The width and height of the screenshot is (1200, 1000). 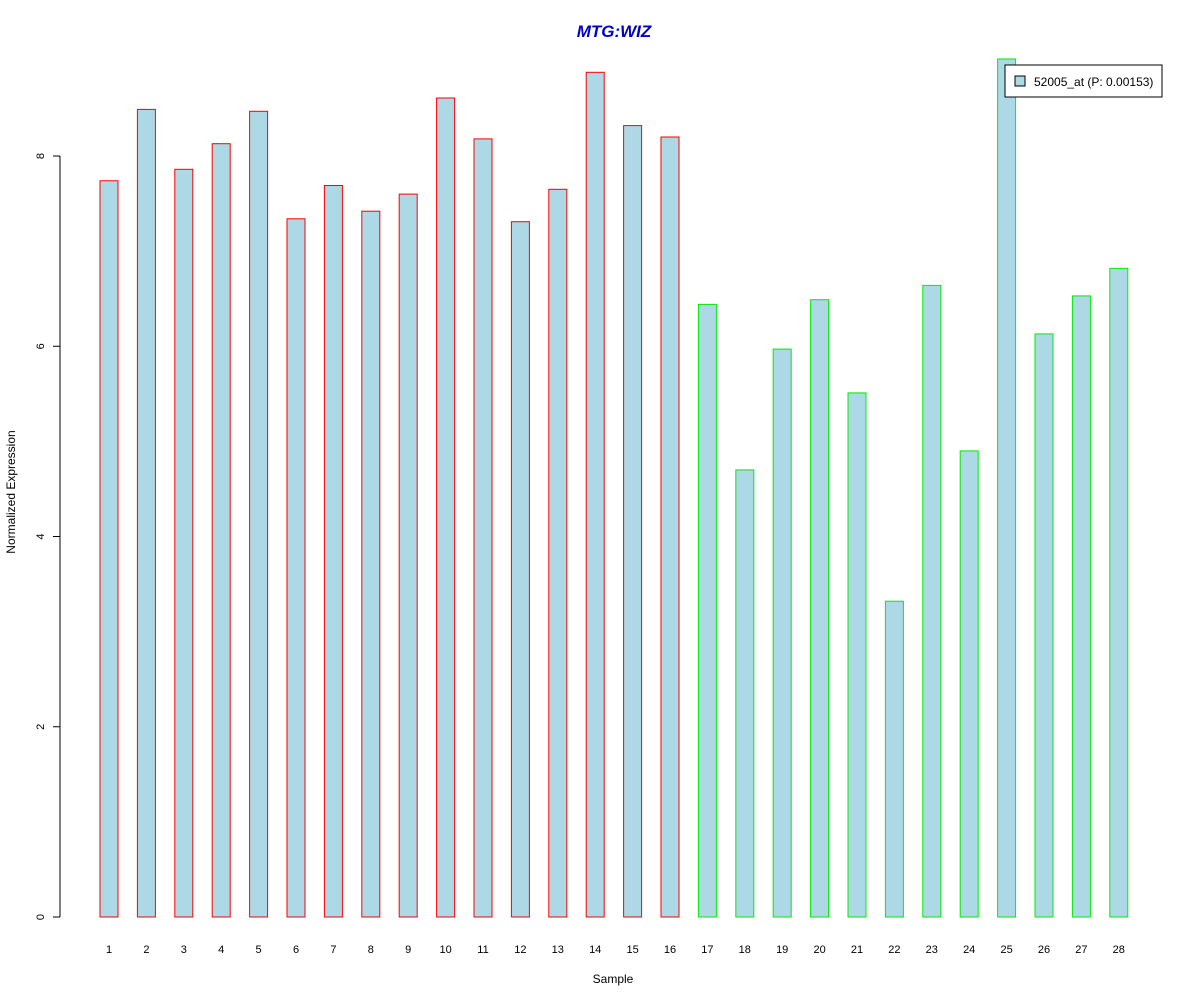 I want to click on x-tick-label: 2, so click(x=146, y=950).